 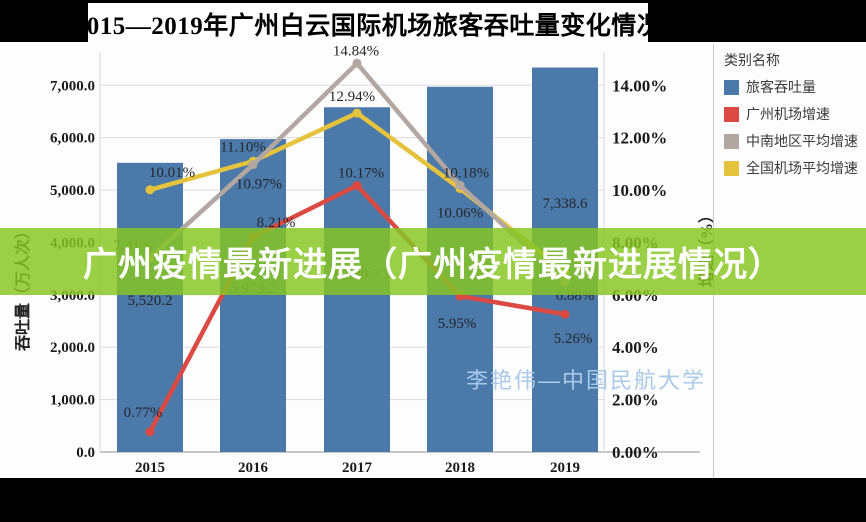 What do you see at coordinates (635, 452) in the screenshot?
I see `right-axis-tick: 0.00%` at bounding box center [635, 452].